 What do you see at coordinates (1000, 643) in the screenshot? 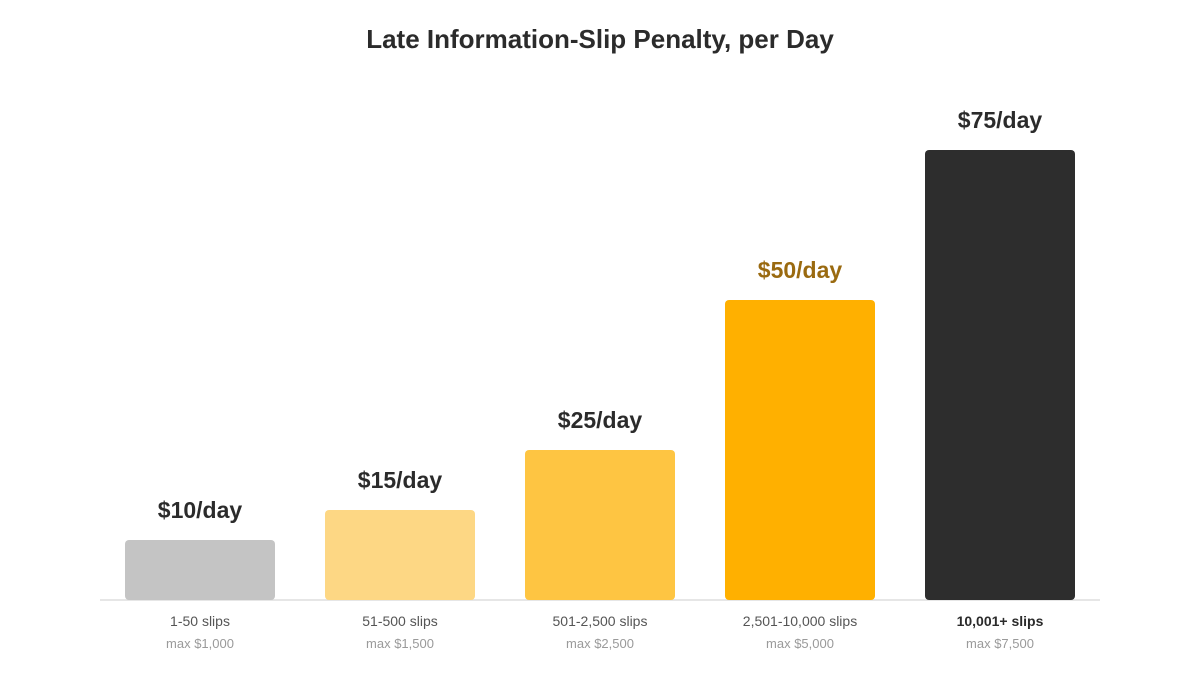
I see `max-label-5: max $7,500` at bounding box center [1000, 643].